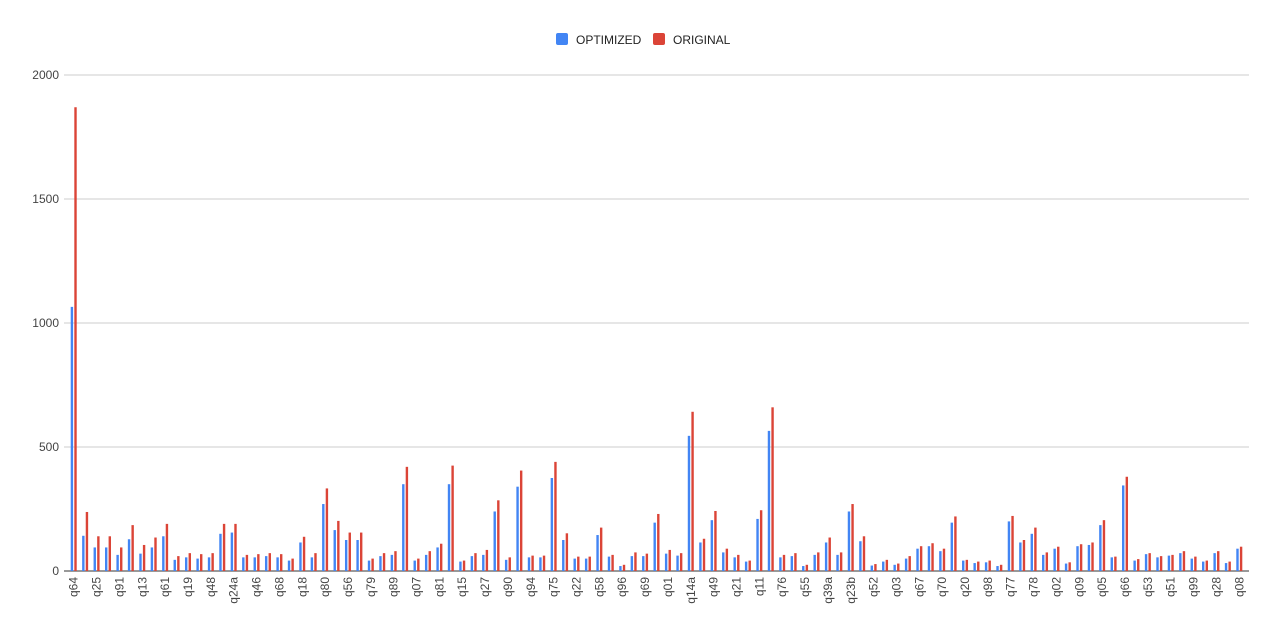 The height and width of the screenshot is (637, 1281). I want to click on x-tick-label: q56, so click(348, 587).